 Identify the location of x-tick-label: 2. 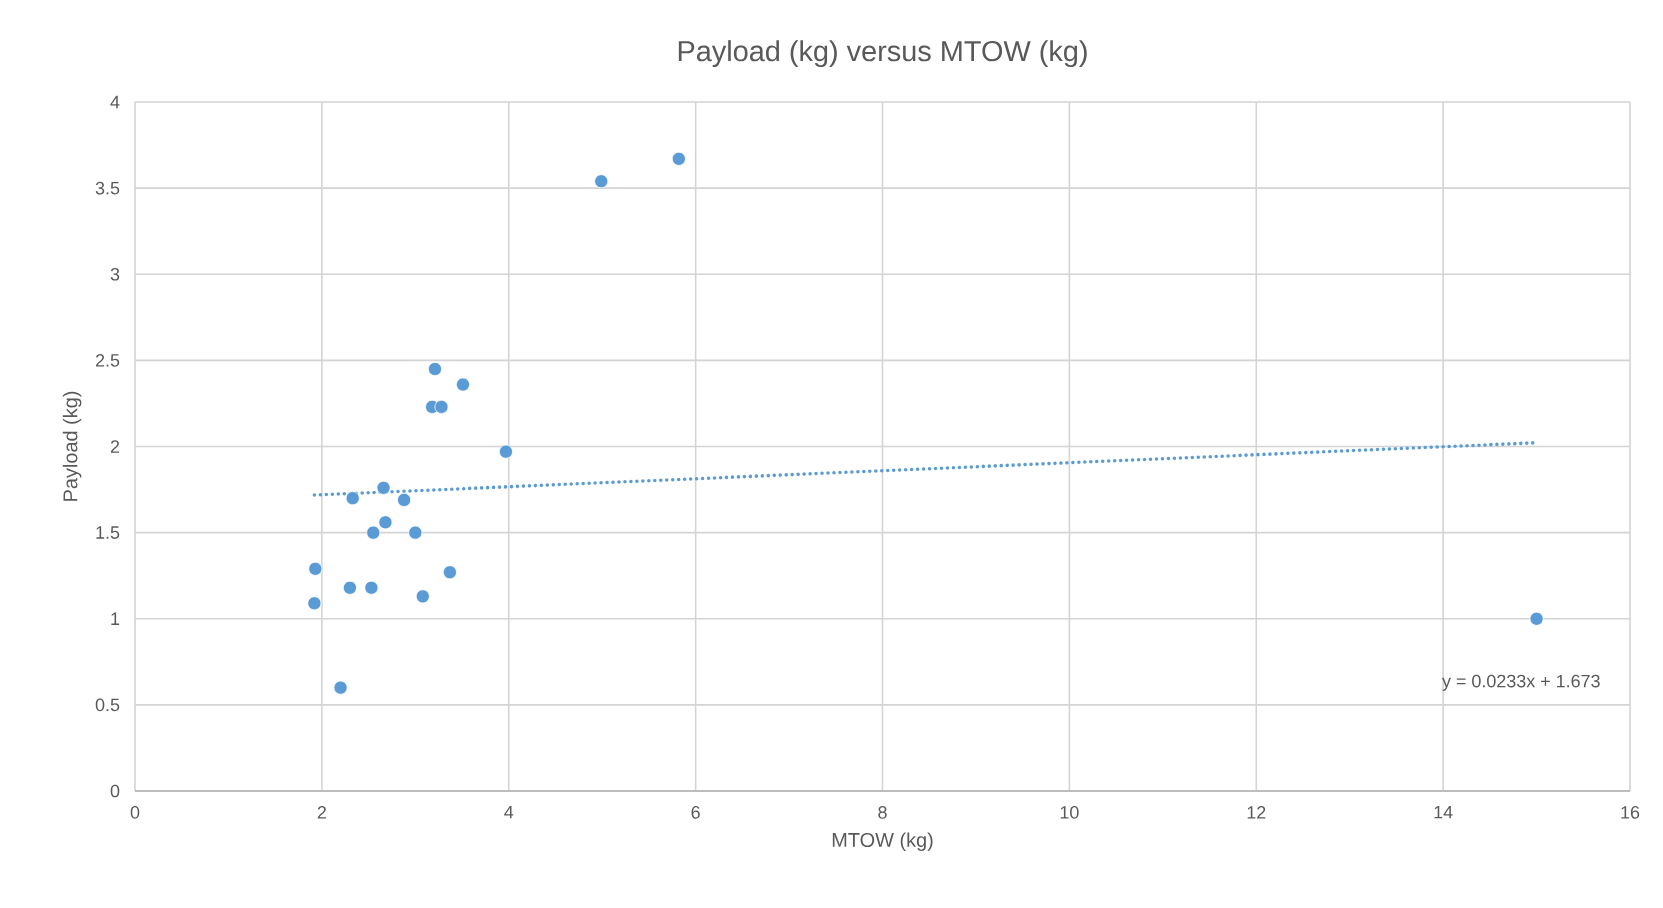
(321, 812).